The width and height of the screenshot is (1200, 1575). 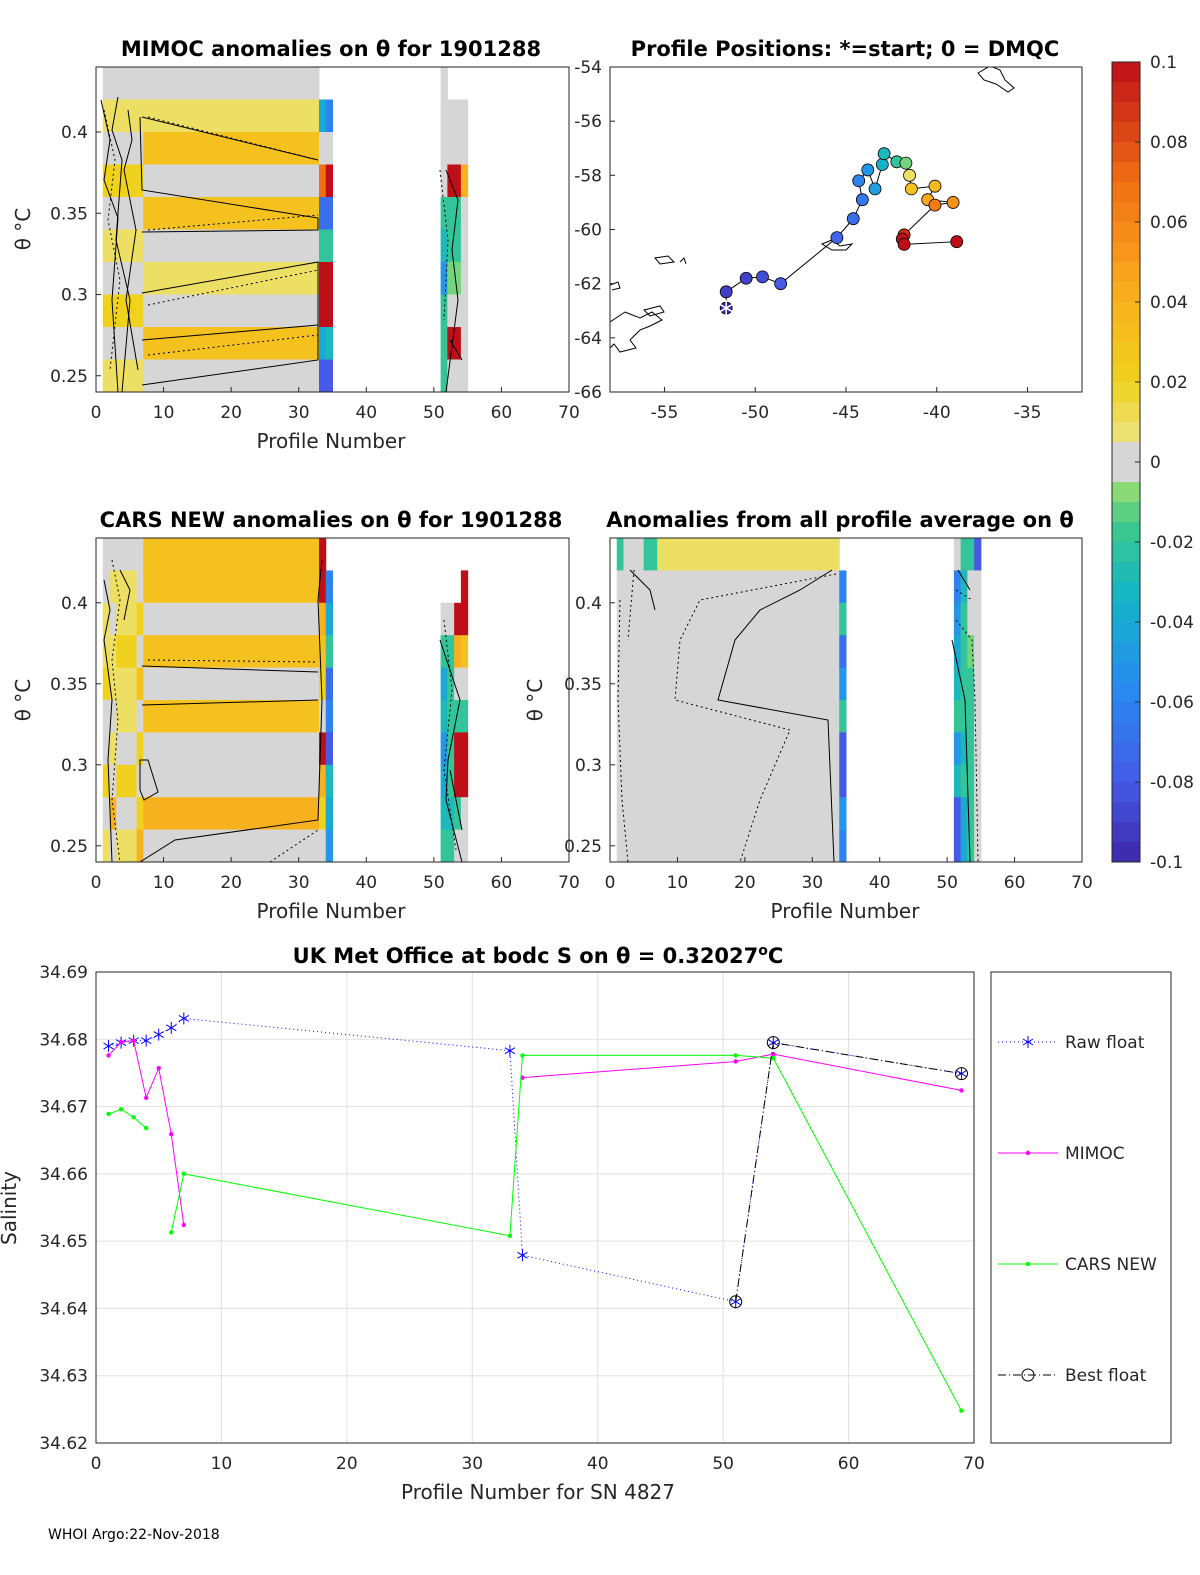 What do you see at coordinates (848, 1172) in the screenshot?
I see `series-line` at bounding box center [848, 1172].